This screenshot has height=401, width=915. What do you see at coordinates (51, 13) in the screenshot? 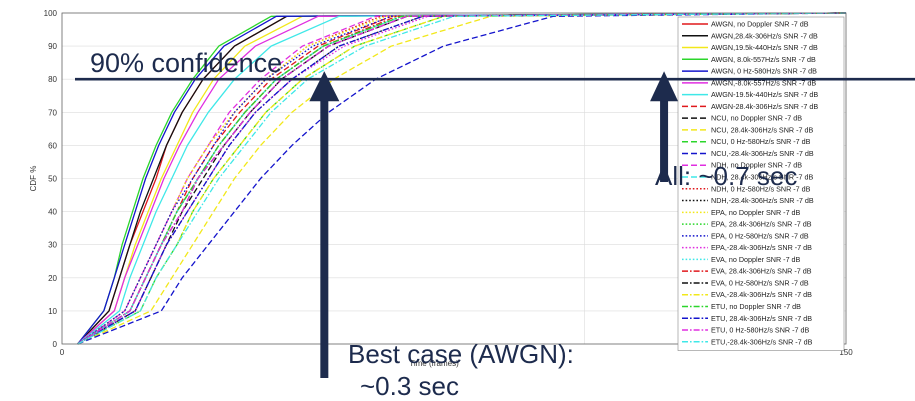
I see `y-tick-label: 100` at bounding box center [51, 13].